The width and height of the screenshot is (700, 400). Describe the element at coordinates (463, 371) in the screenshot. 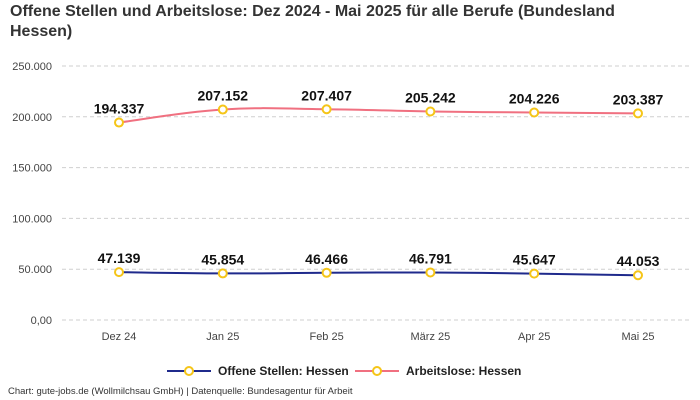

I see `legend-entry: Arbeitslose: Hessen` at that location.